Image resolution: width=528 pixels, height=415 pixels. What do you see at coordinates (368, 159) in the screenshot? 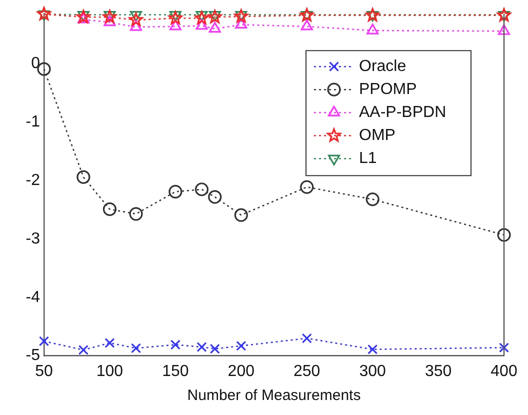
I see `legend-label: L1` at bounding box center [368, 159].